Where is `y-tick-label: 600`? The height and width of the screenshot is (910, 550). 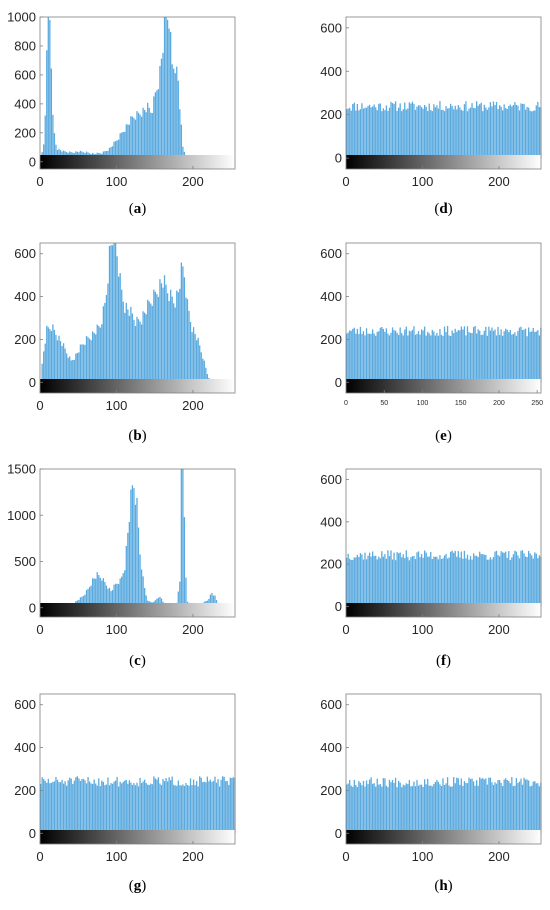 y-tick-label: 600 is located at coordinates (25, 704).